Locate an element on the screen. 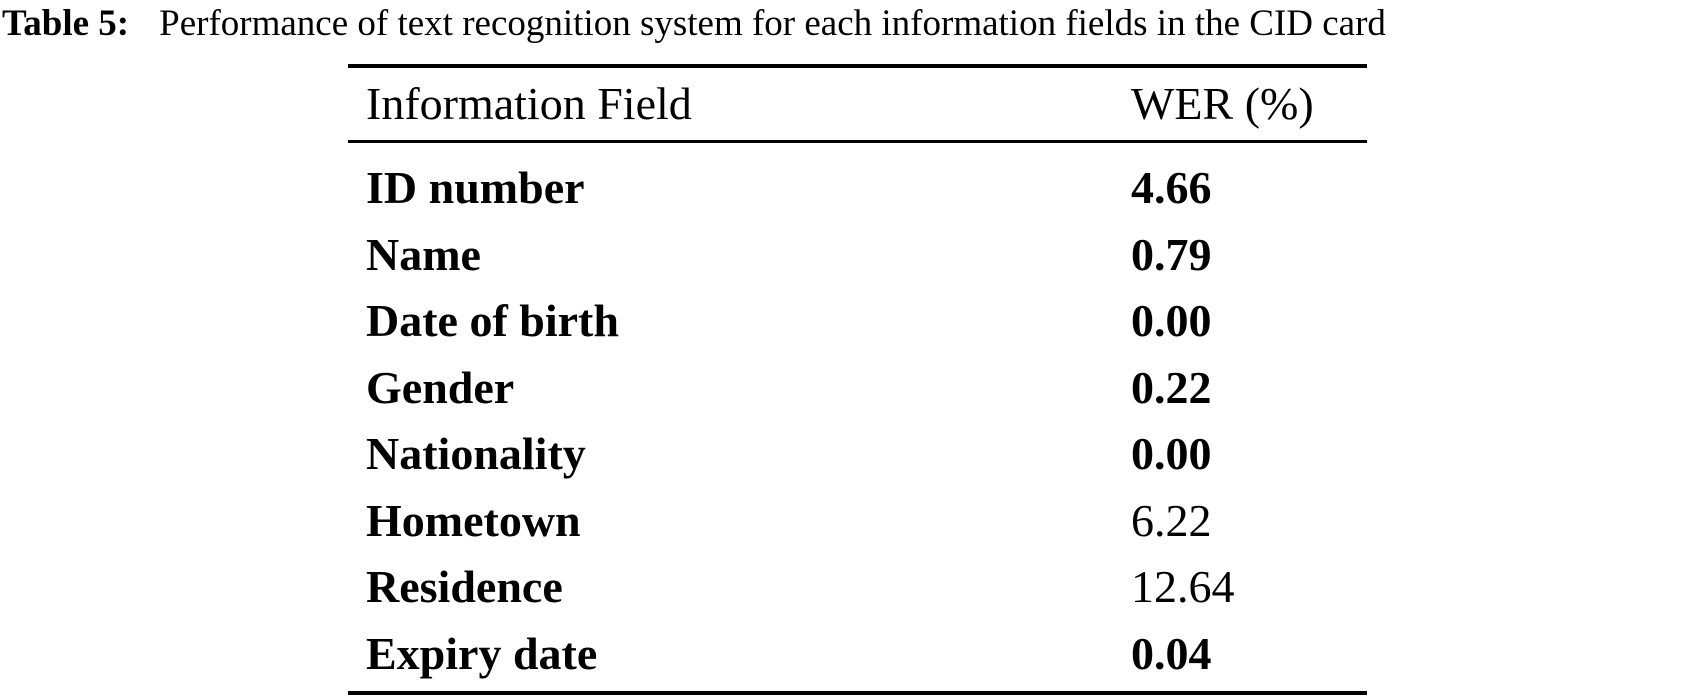  field-cell: Name is located at coordinates (423, 254).